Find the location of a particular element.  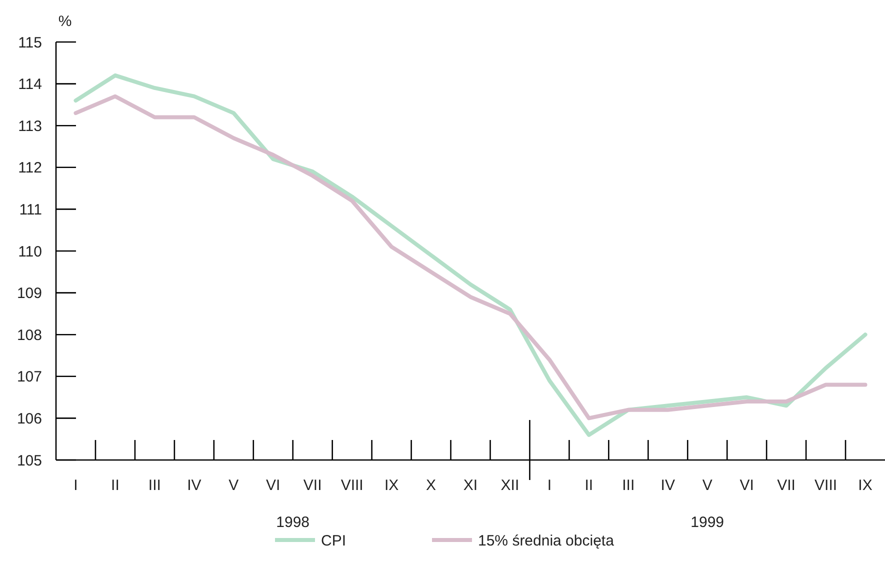

legend-label: CPI is located at coordinates (333, 541).